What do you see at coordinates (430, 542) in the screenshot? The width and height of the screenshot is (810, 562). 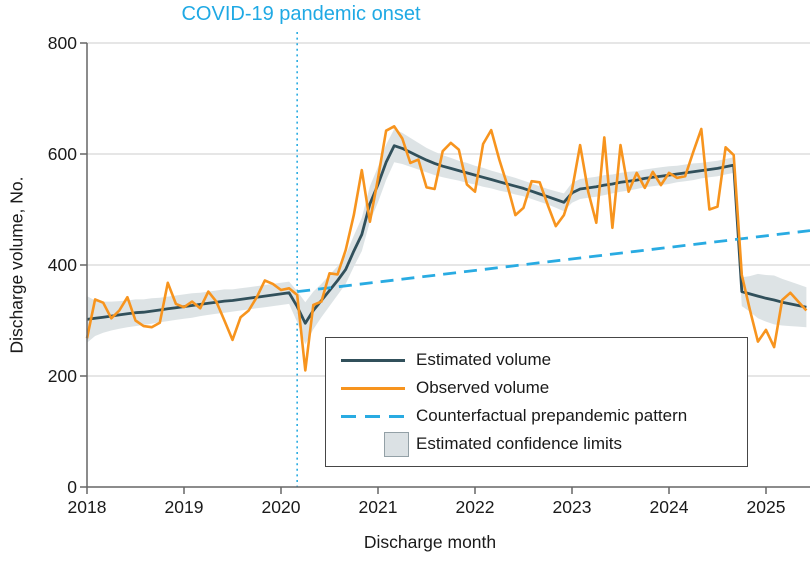 I see `x-axis-title: Discharge month` at bounding box center [430, 542].